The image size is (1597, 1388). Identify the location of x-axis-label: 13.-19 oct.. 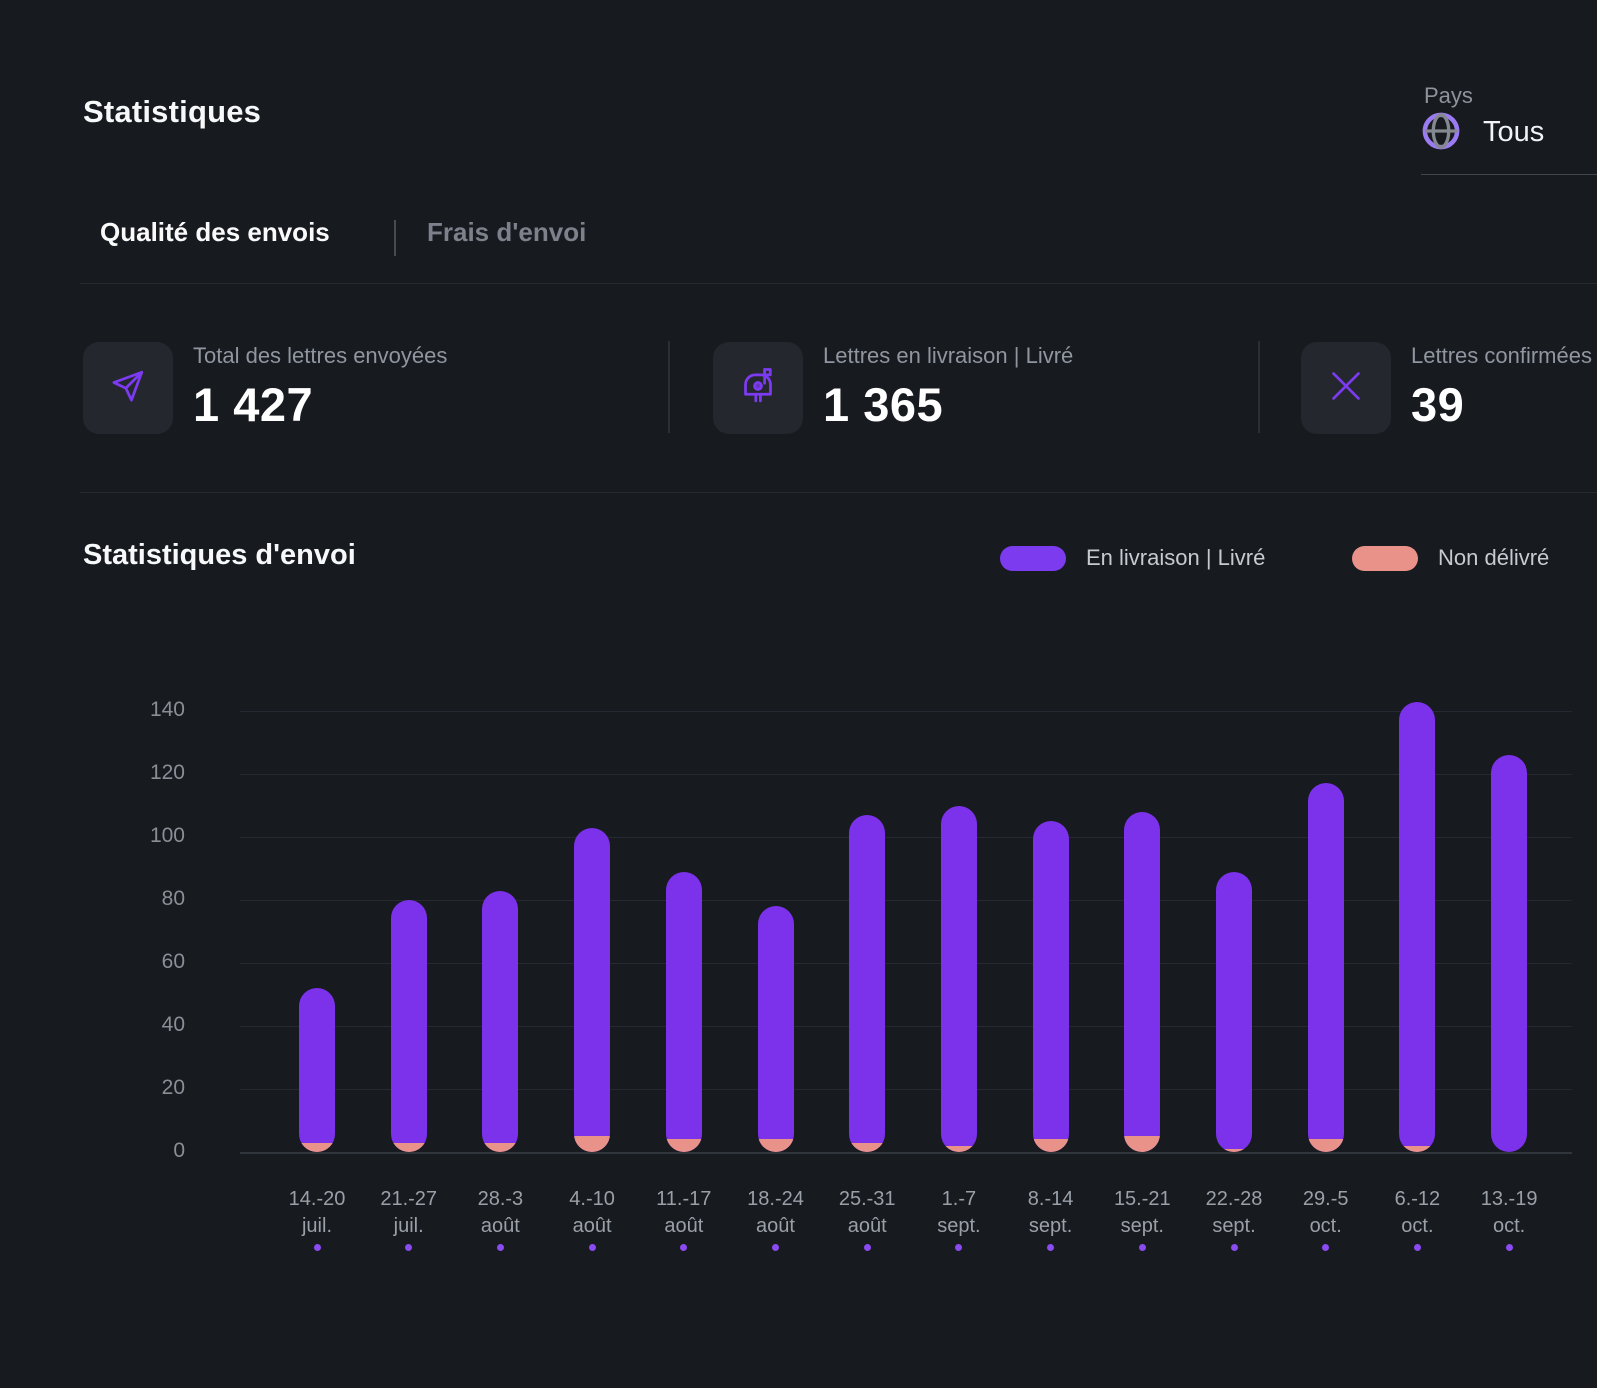
(1509, 1212).